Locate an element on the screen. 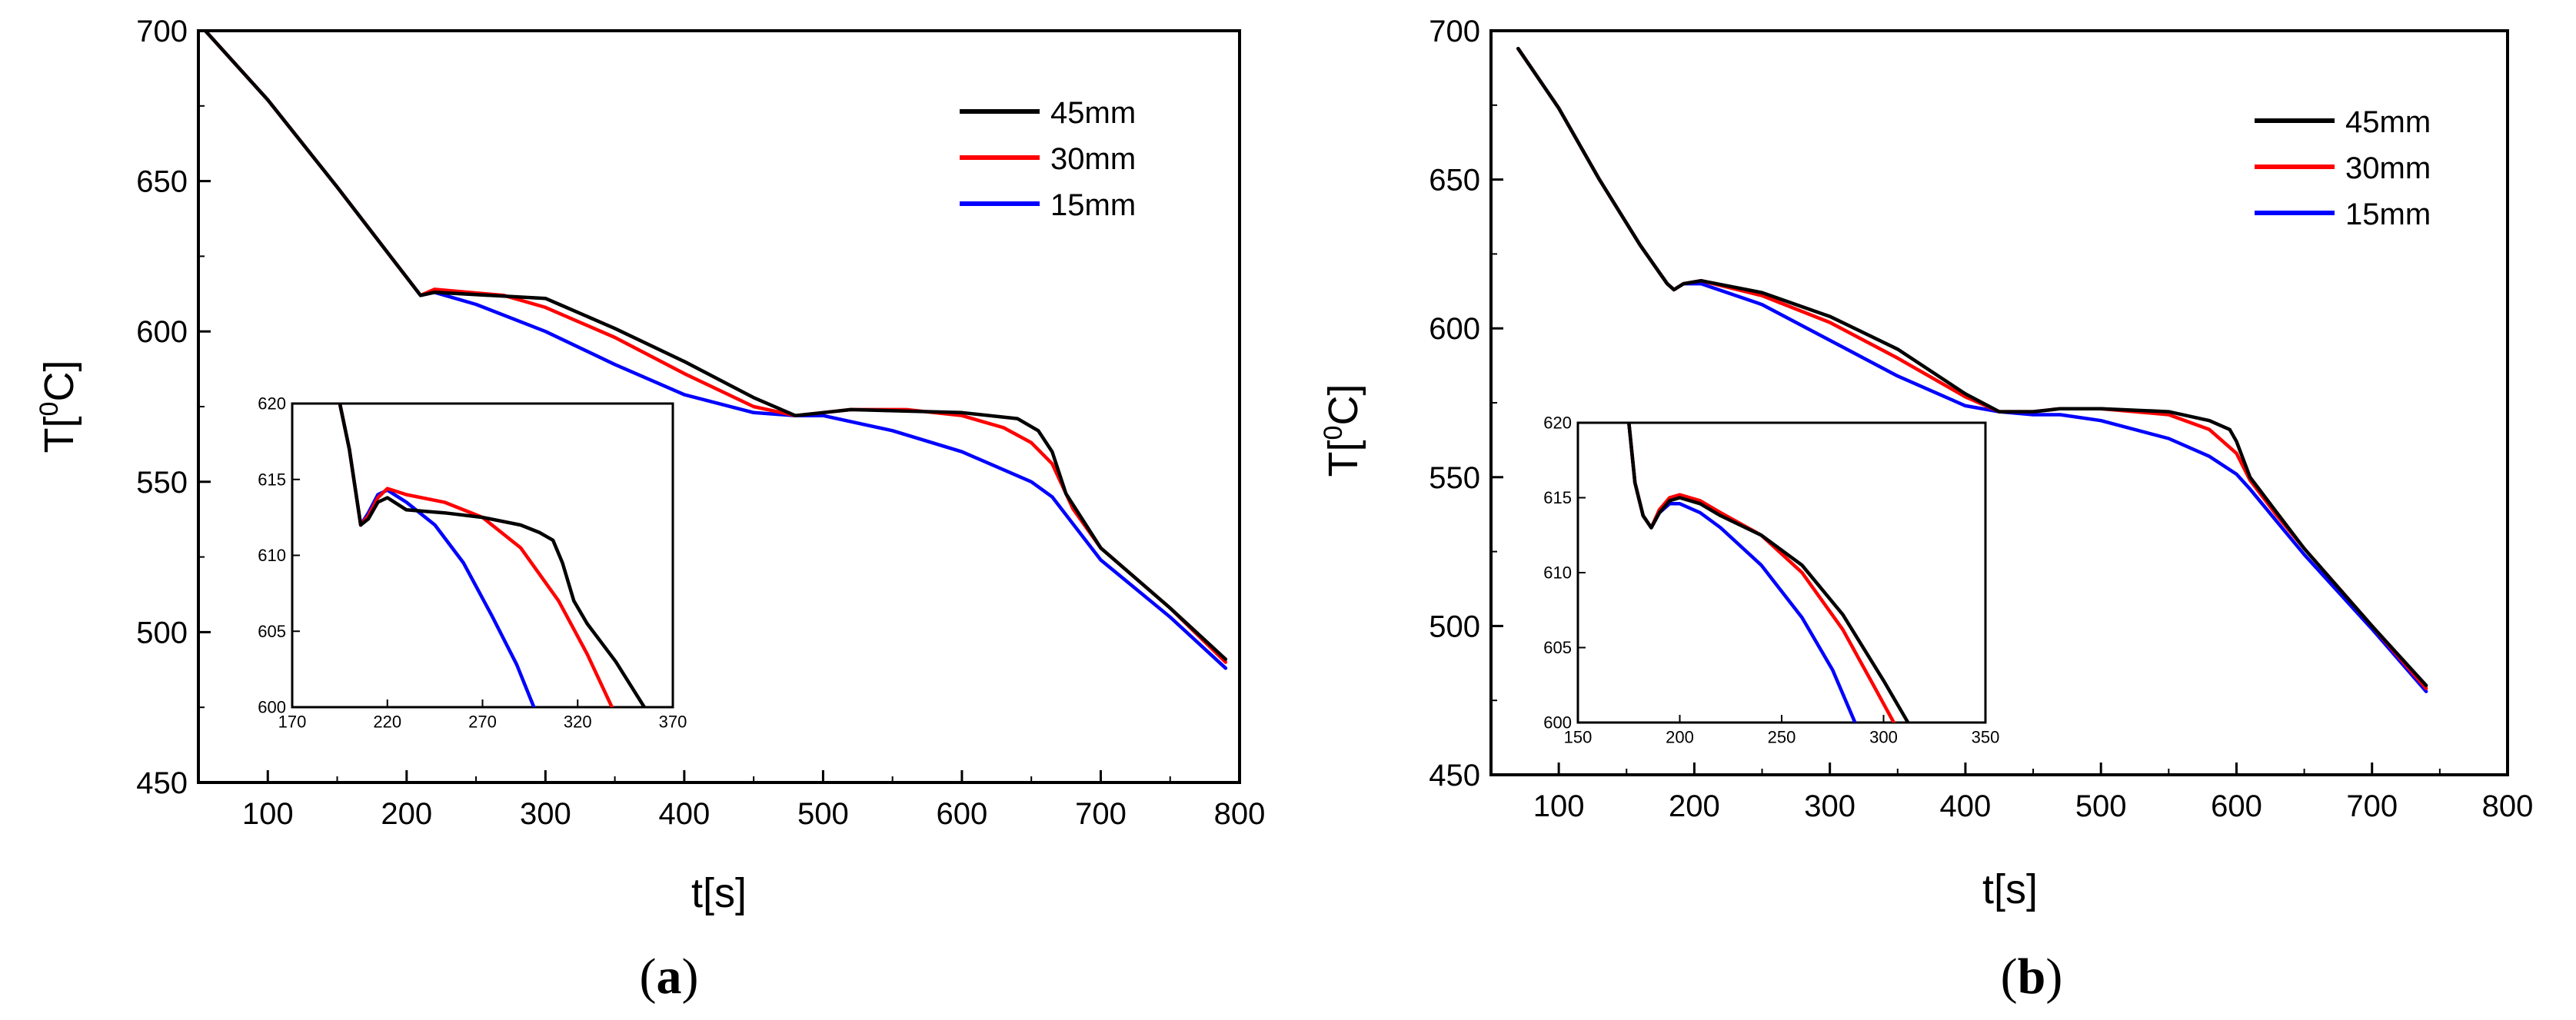 This screenshot has width=2576, height=1020. main-b-xtick-label-400: 400 is located at coordinates (1966, 806).